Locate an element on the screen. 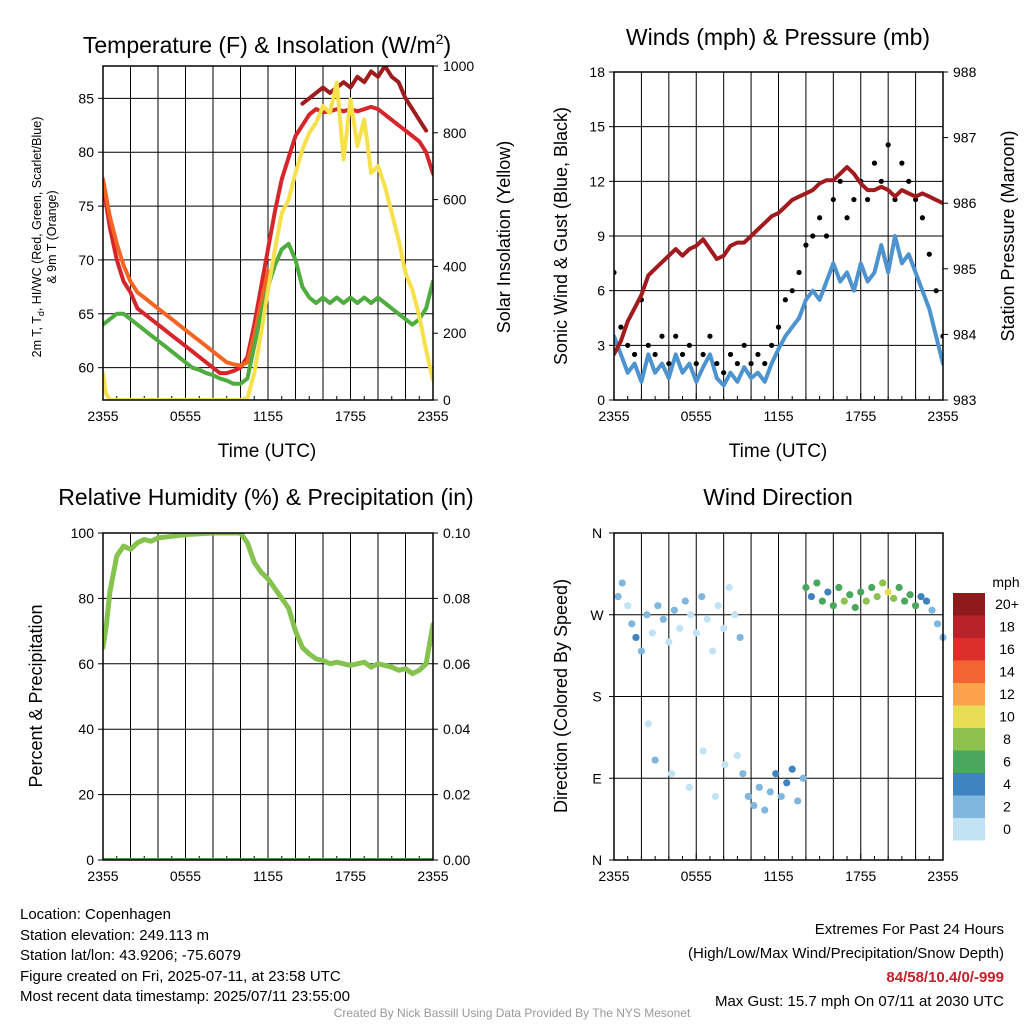 This screenshot has width=1024, height=1024. winds-y-tick-label: 18 is located at coordinates (597, 72).